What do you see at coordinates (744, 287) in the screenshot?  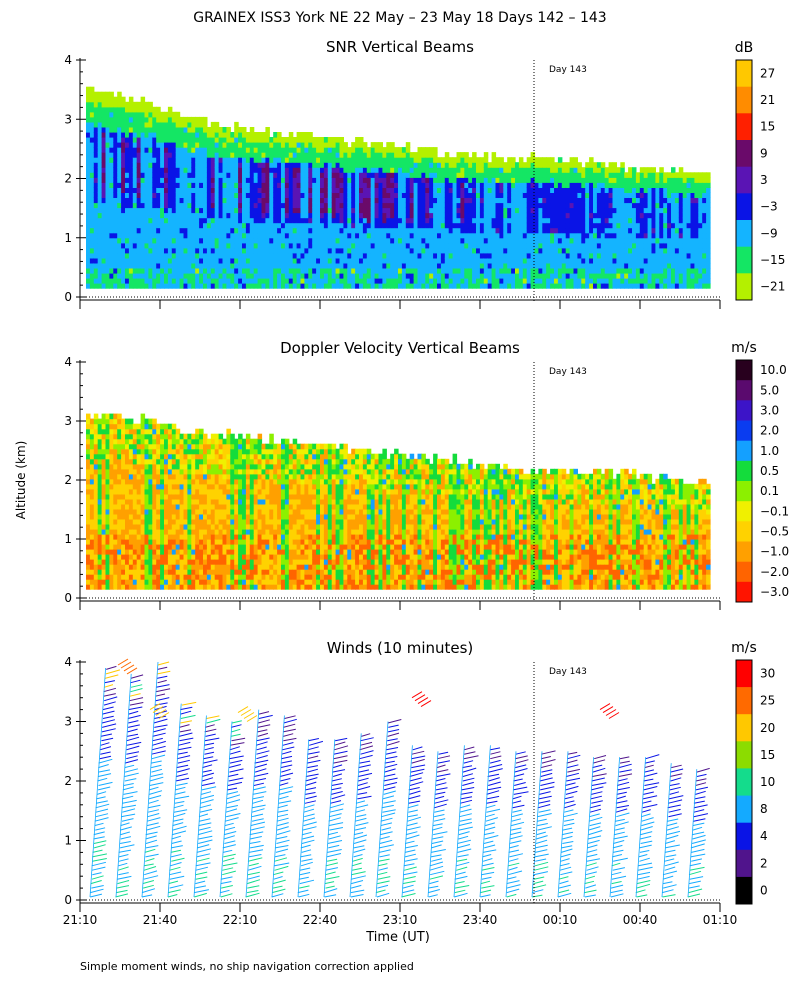 I see `colorbar-segment` at bounding box center [744, 287].